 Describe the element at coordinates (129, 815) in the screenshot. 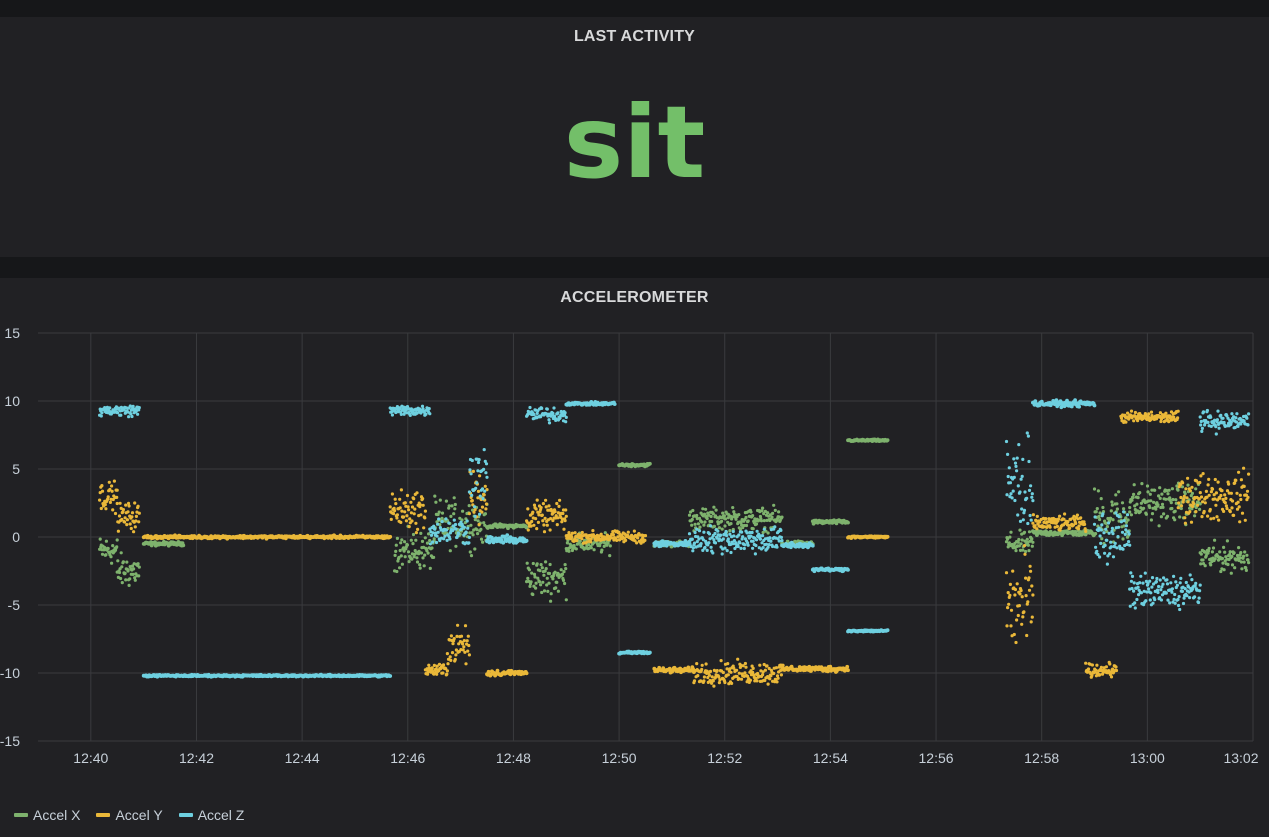

I see `legend-item-accel-y: Accel Y` at that location.